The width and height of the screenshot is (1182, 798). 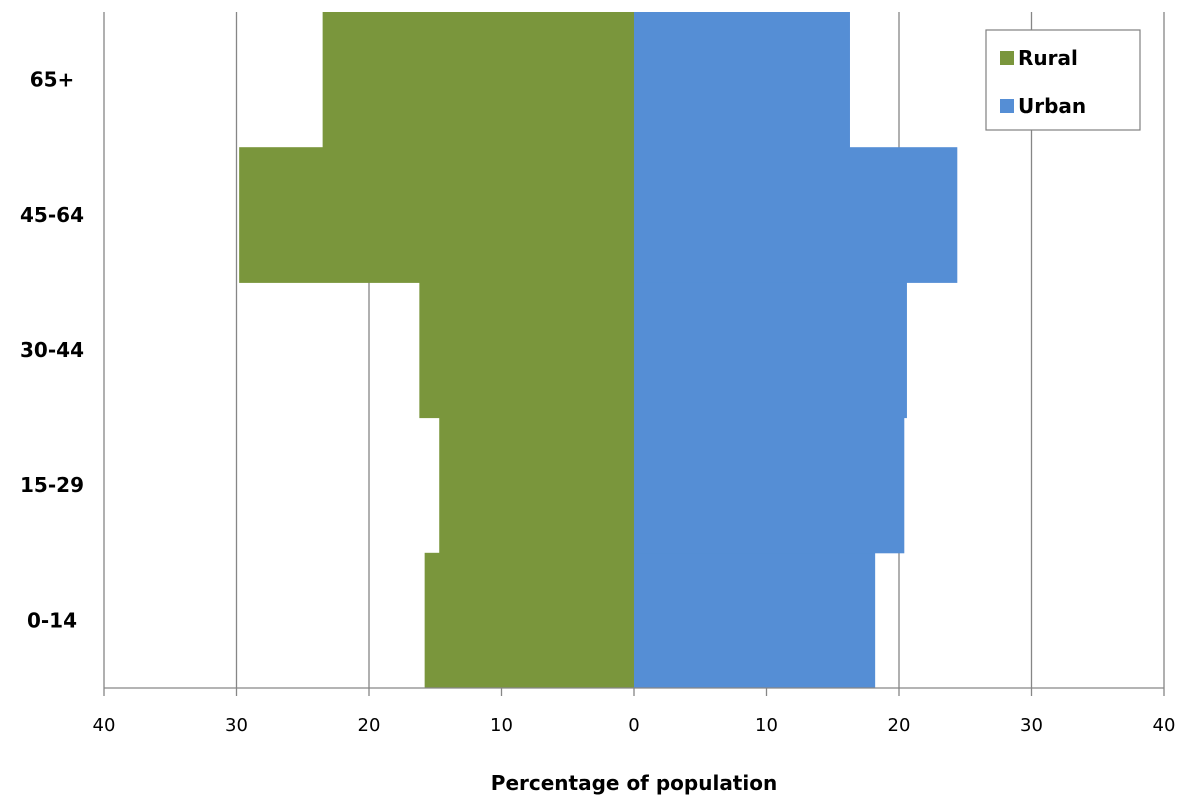 I want to click on x-axis-title: Percentage of population, so click(x=634, y=783).